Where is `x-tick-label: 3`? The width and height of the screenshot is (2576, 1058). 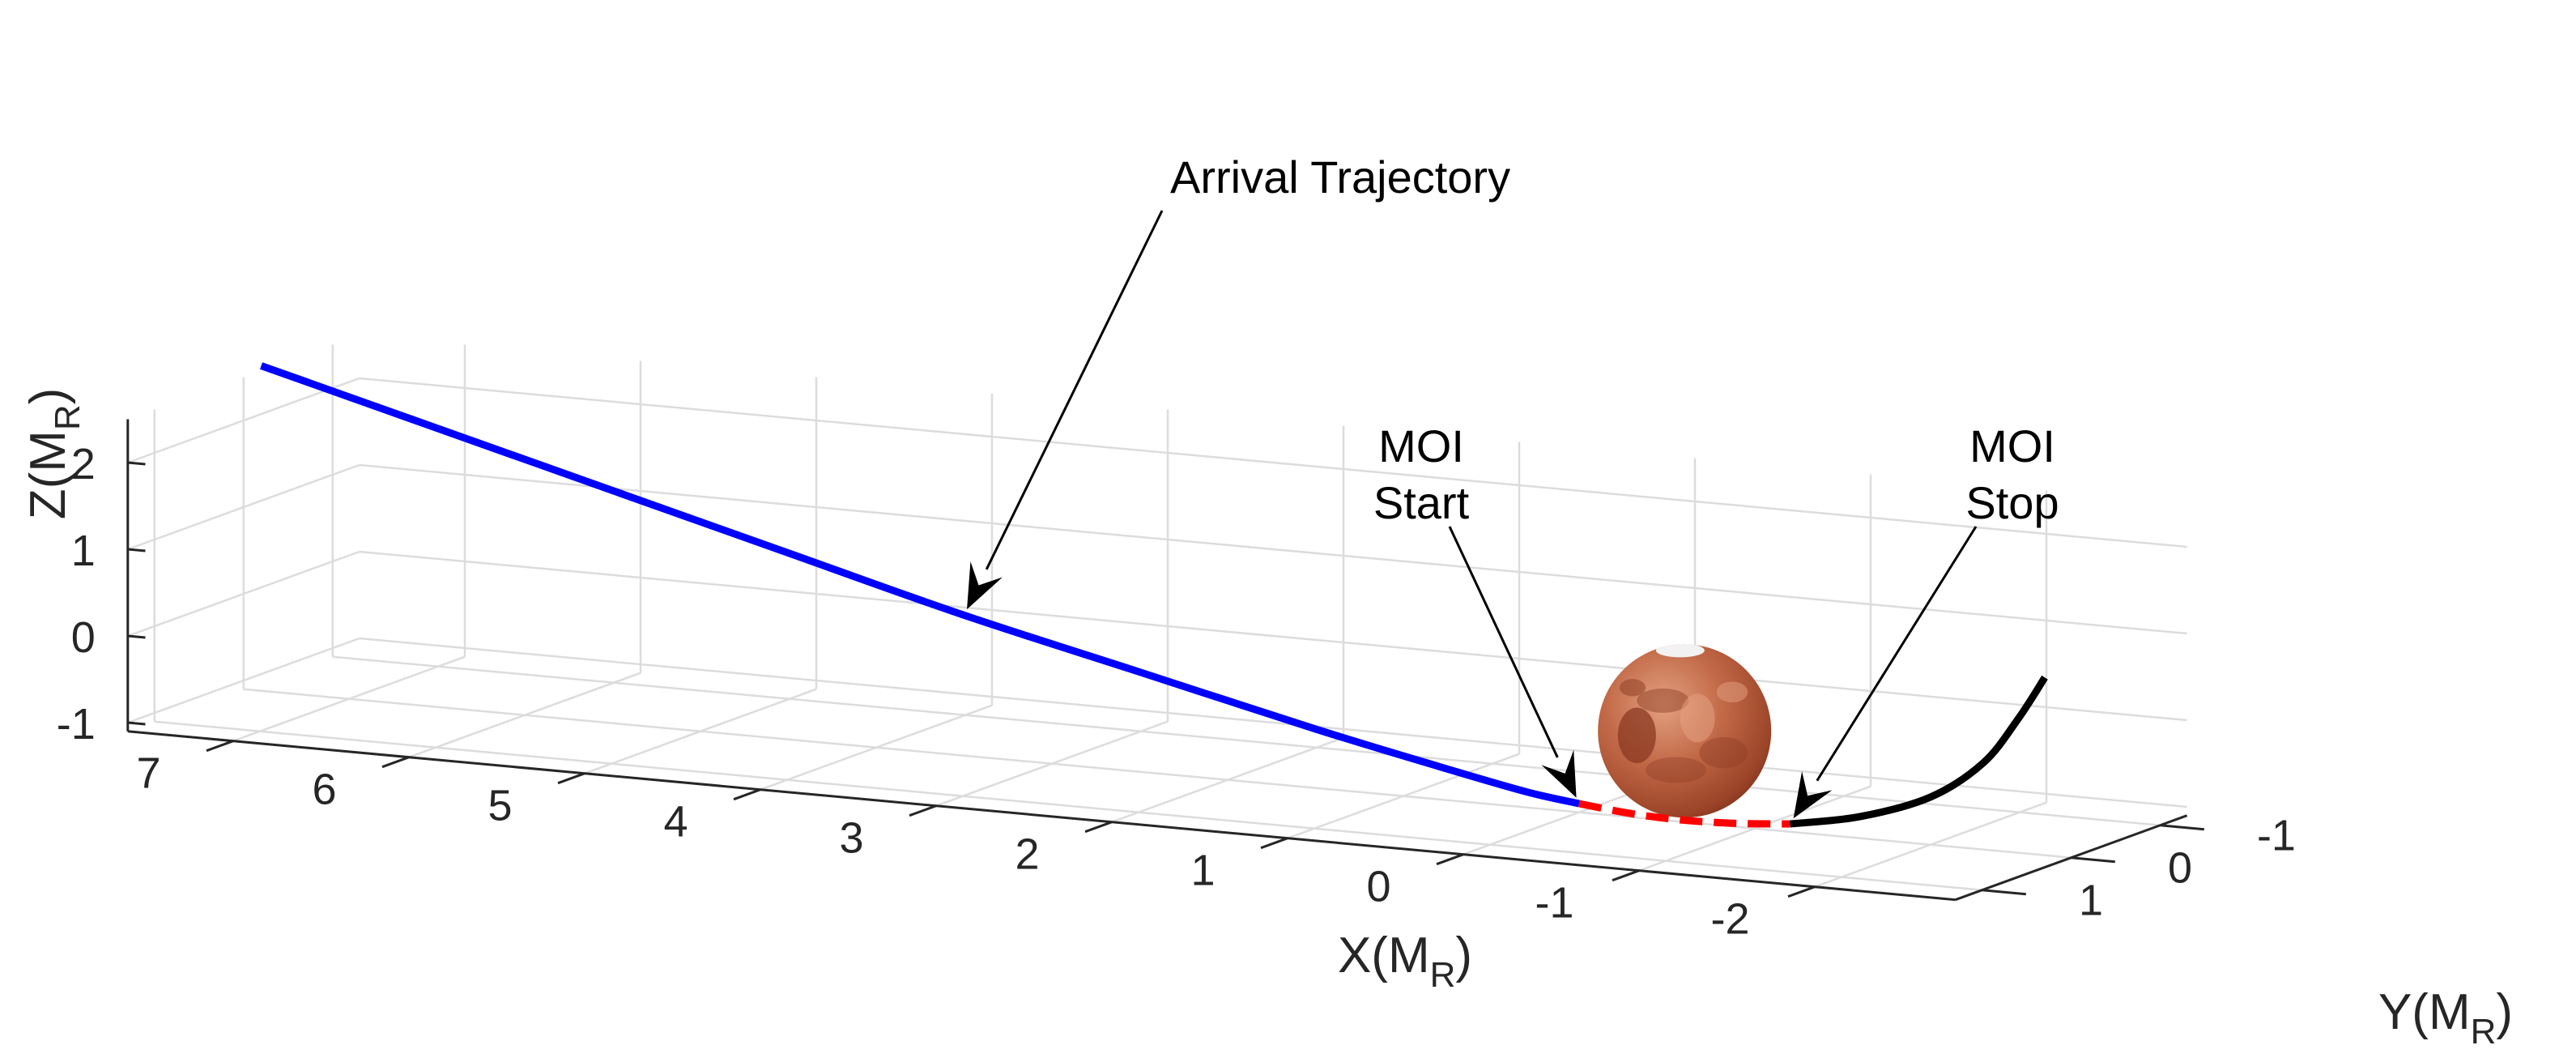
x-tick-label: 3 is located at coordinates (851, 839).